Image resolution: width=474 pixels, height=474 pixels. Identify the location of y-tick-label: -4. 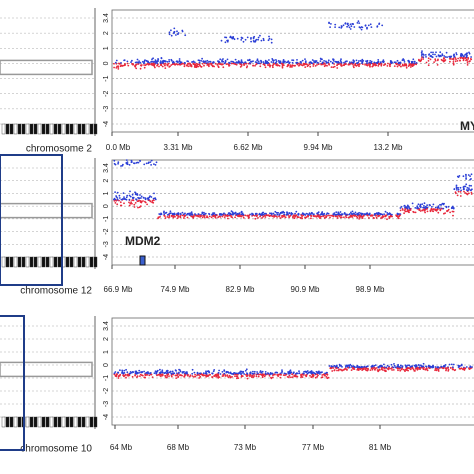
(106, 257).